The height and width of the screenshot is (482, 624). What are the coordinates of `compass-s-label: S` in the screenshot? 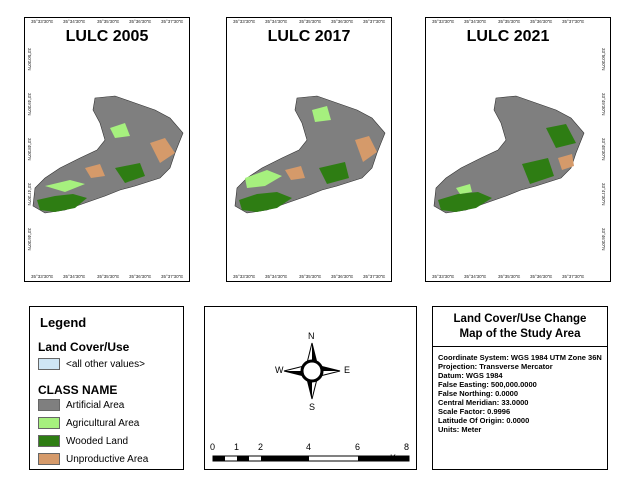 It's located at (312, 407).